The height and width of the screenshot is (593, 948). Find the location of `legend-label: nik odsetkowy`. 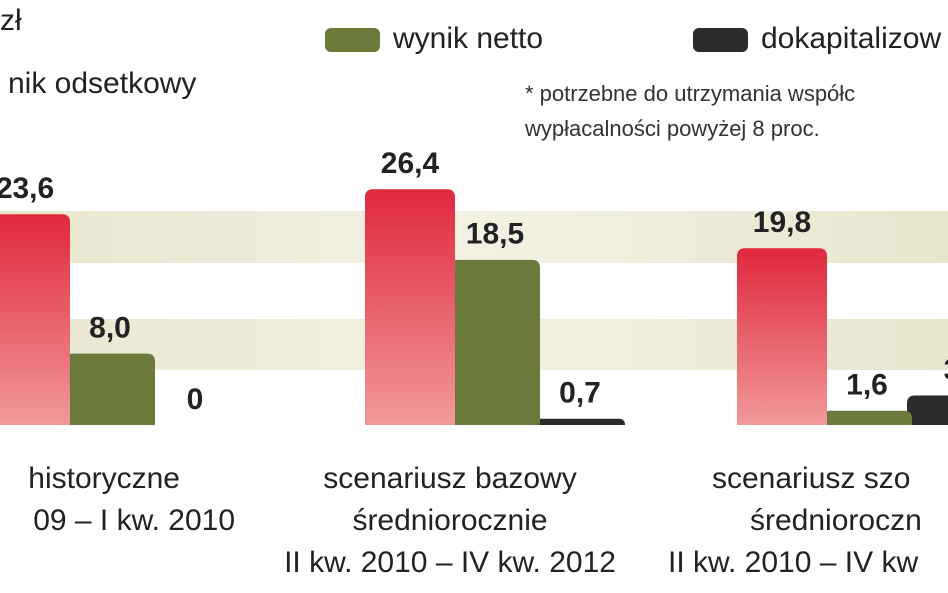

legend-label: nik odsetkowy is located at coordinates (102, 83).